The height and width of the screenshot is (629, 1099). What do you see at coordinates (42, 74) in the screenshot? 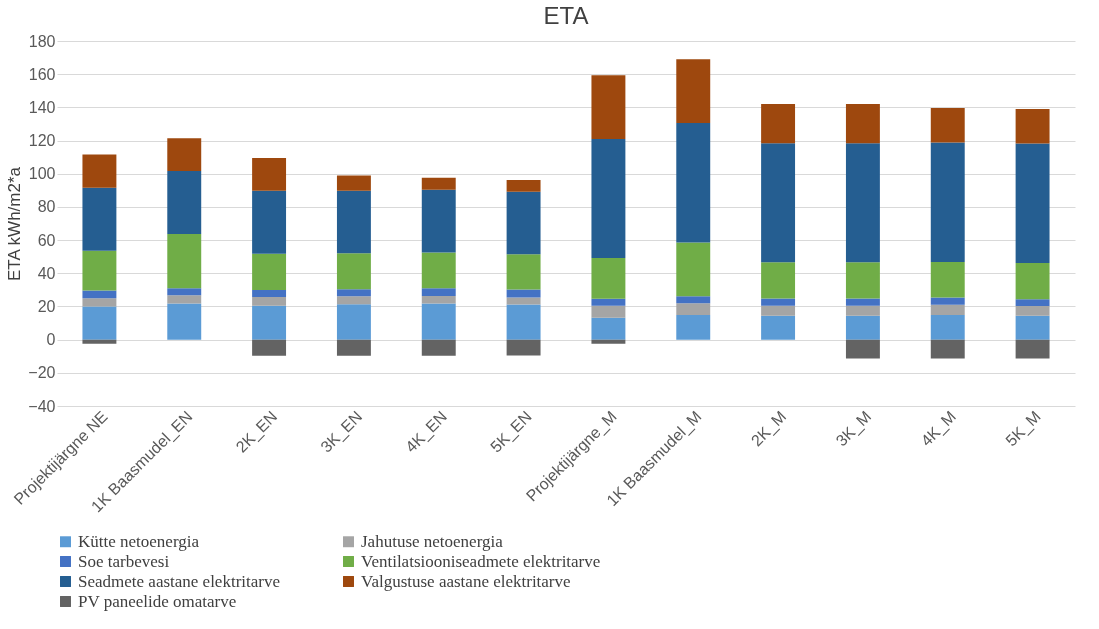
I see `y-tick-label: 160` at bounding box center [42, 74].